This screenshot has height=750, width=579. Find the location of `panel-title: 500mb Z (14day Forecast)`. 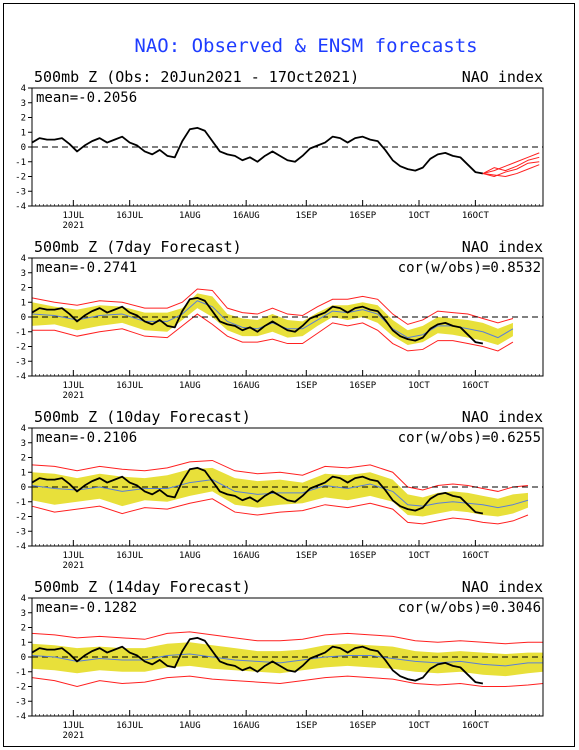

panel-title: 500mb Z (14day Forecast) is located at coordinates (142, 587).